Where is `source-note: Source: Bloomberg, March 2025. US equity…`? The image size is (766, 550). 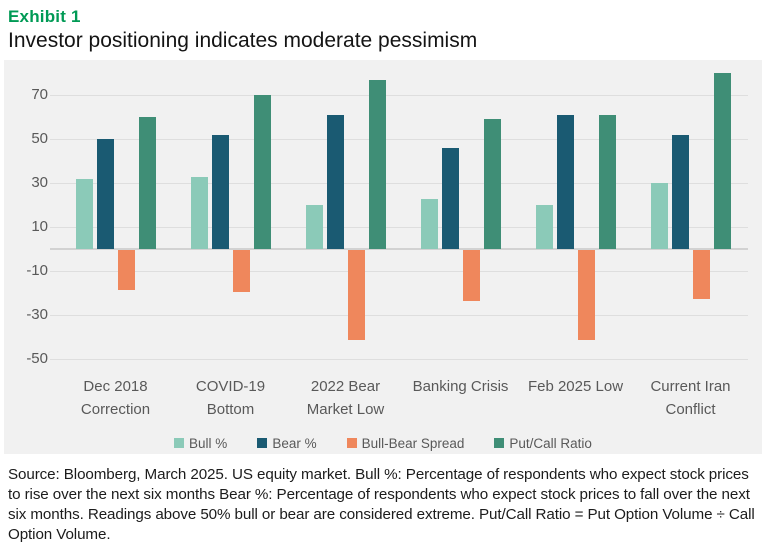 source-note: Source: Bloomberg, March 2025. US equity… is located at coordinates (381, 505).